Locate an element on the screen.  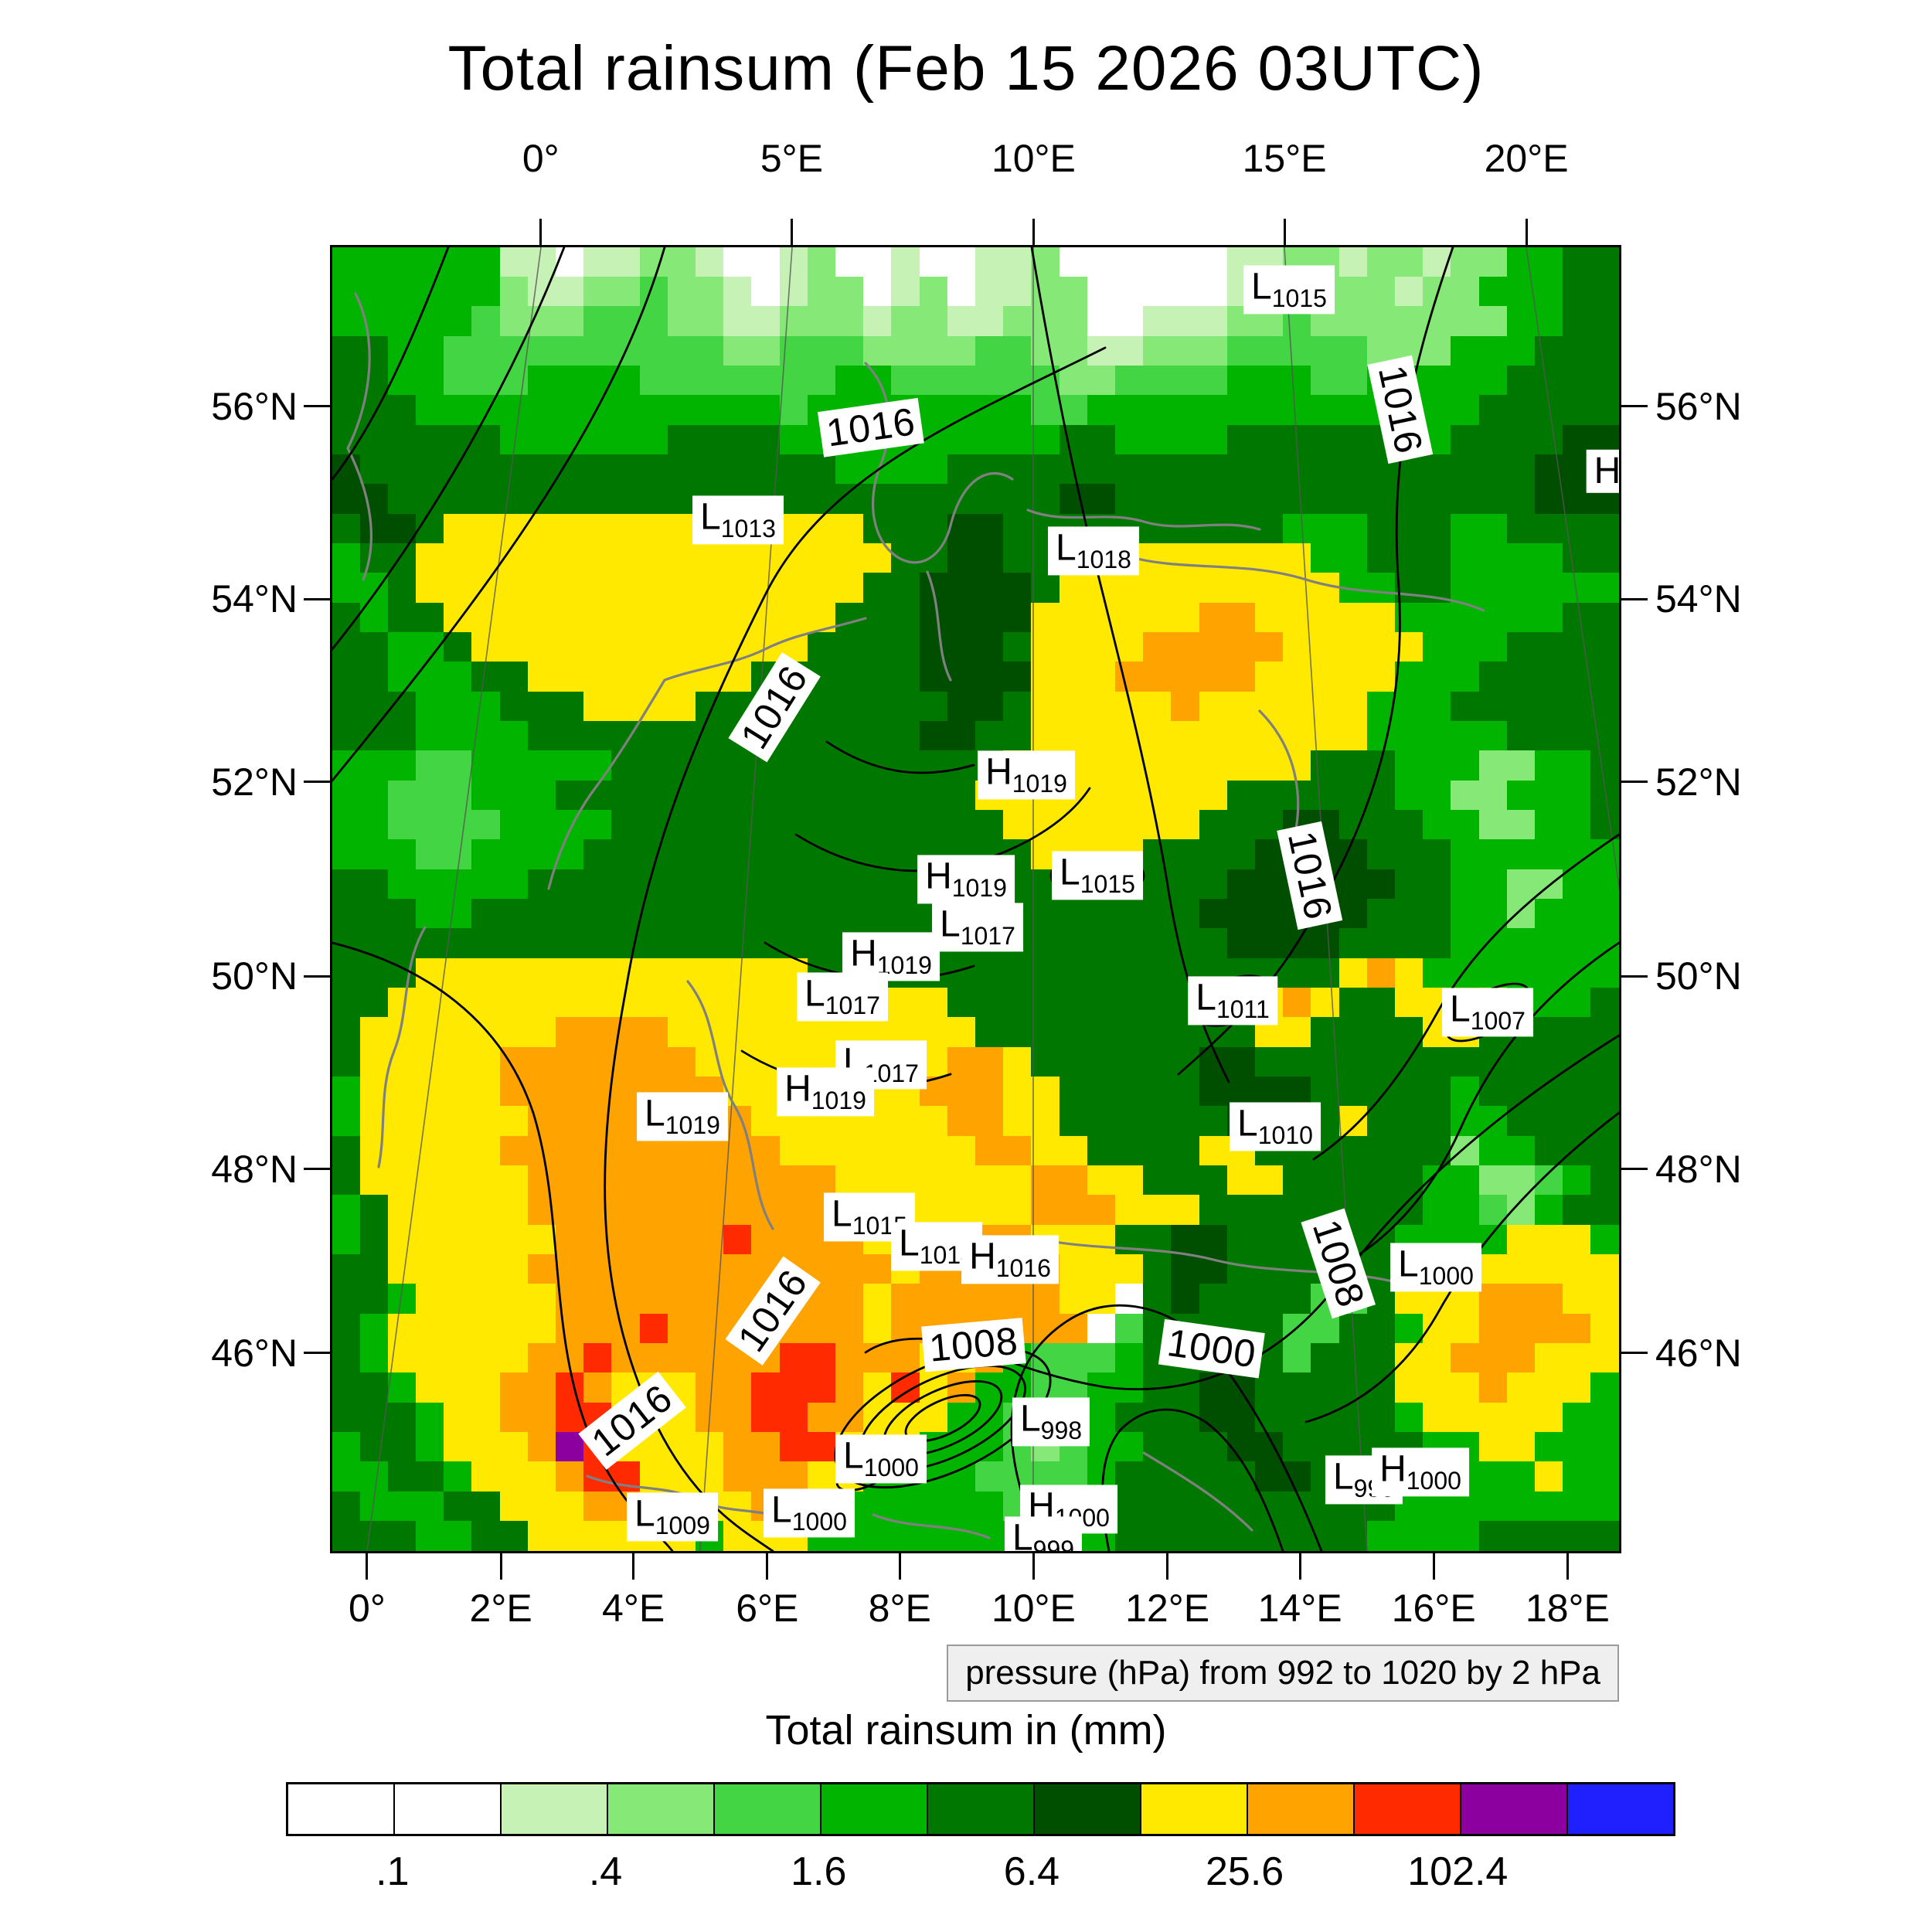
axis-label-top: 5°E is located at coordinates (792, 159).